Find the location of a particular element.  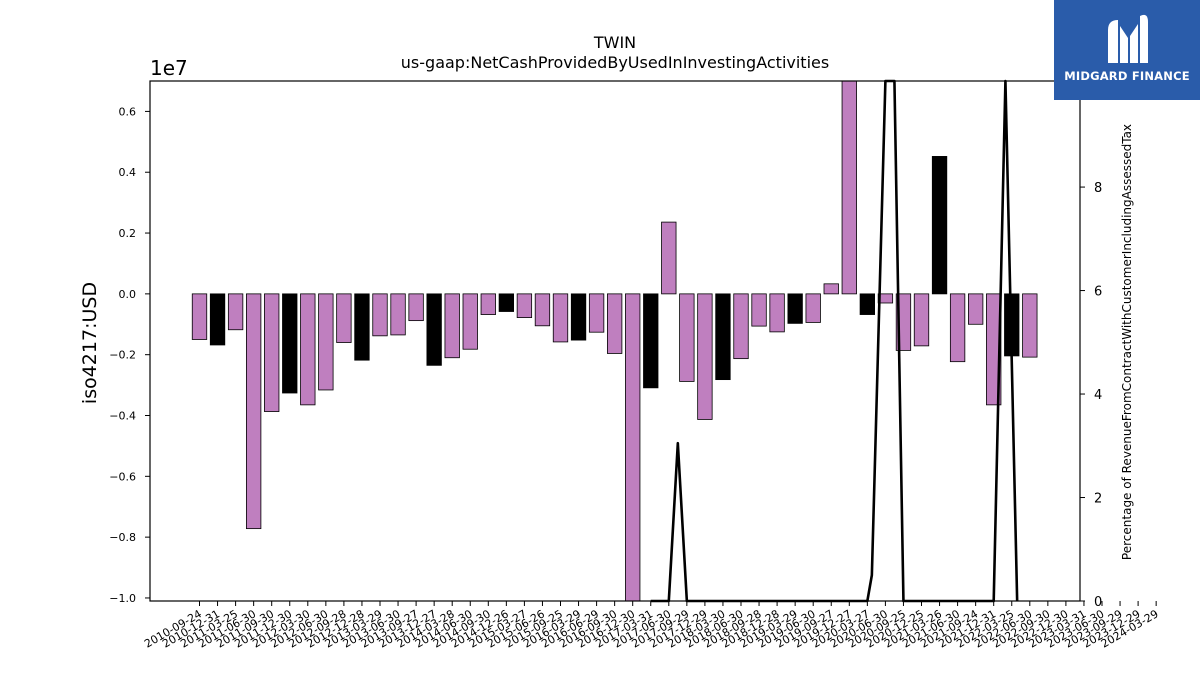

y-multiplier-label: 1e7 is located at coordinates (169, 68).